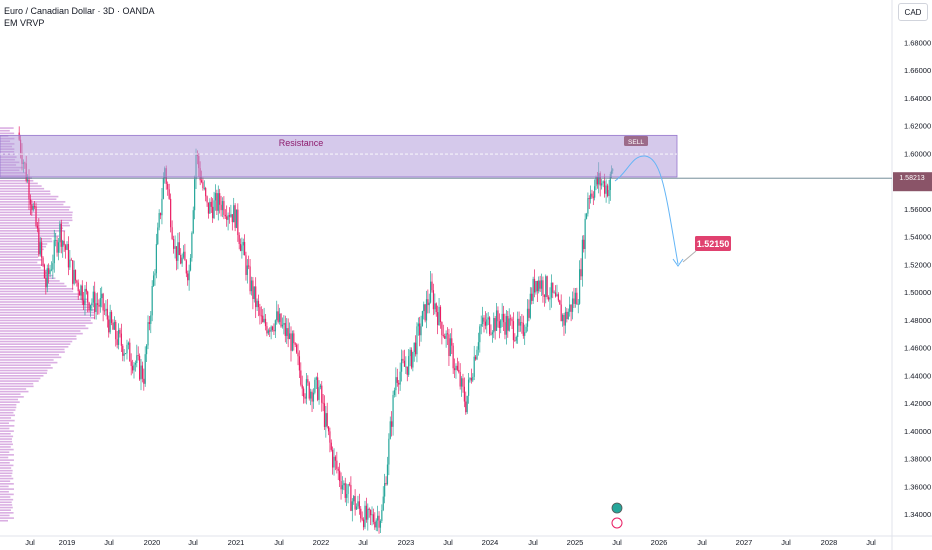 The image size is (932, 550). I want to click on y-tick-label: 1.38000, so click(917, 459).